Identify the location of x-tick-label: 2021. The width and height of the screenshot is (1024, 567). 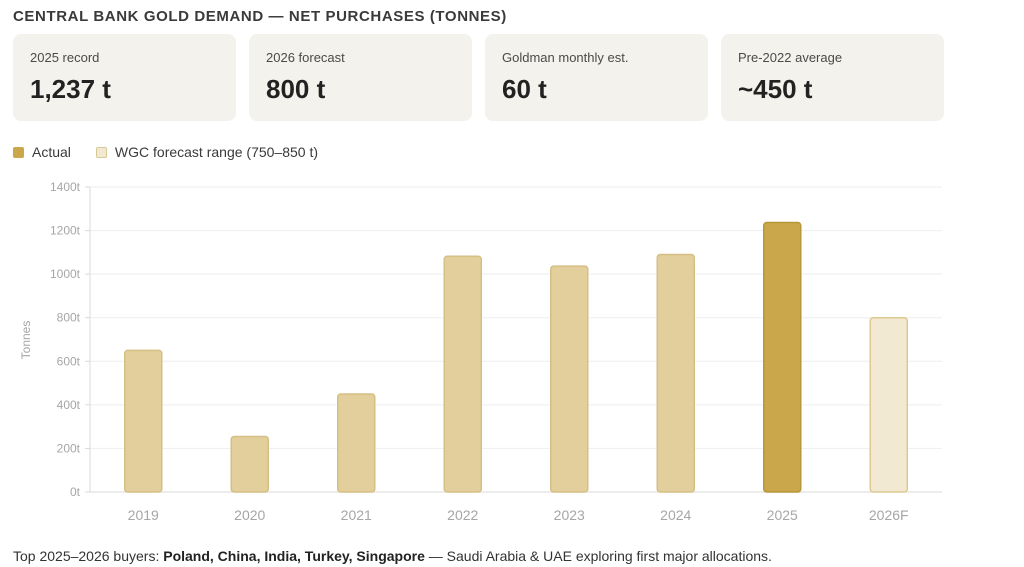
(356, 515).